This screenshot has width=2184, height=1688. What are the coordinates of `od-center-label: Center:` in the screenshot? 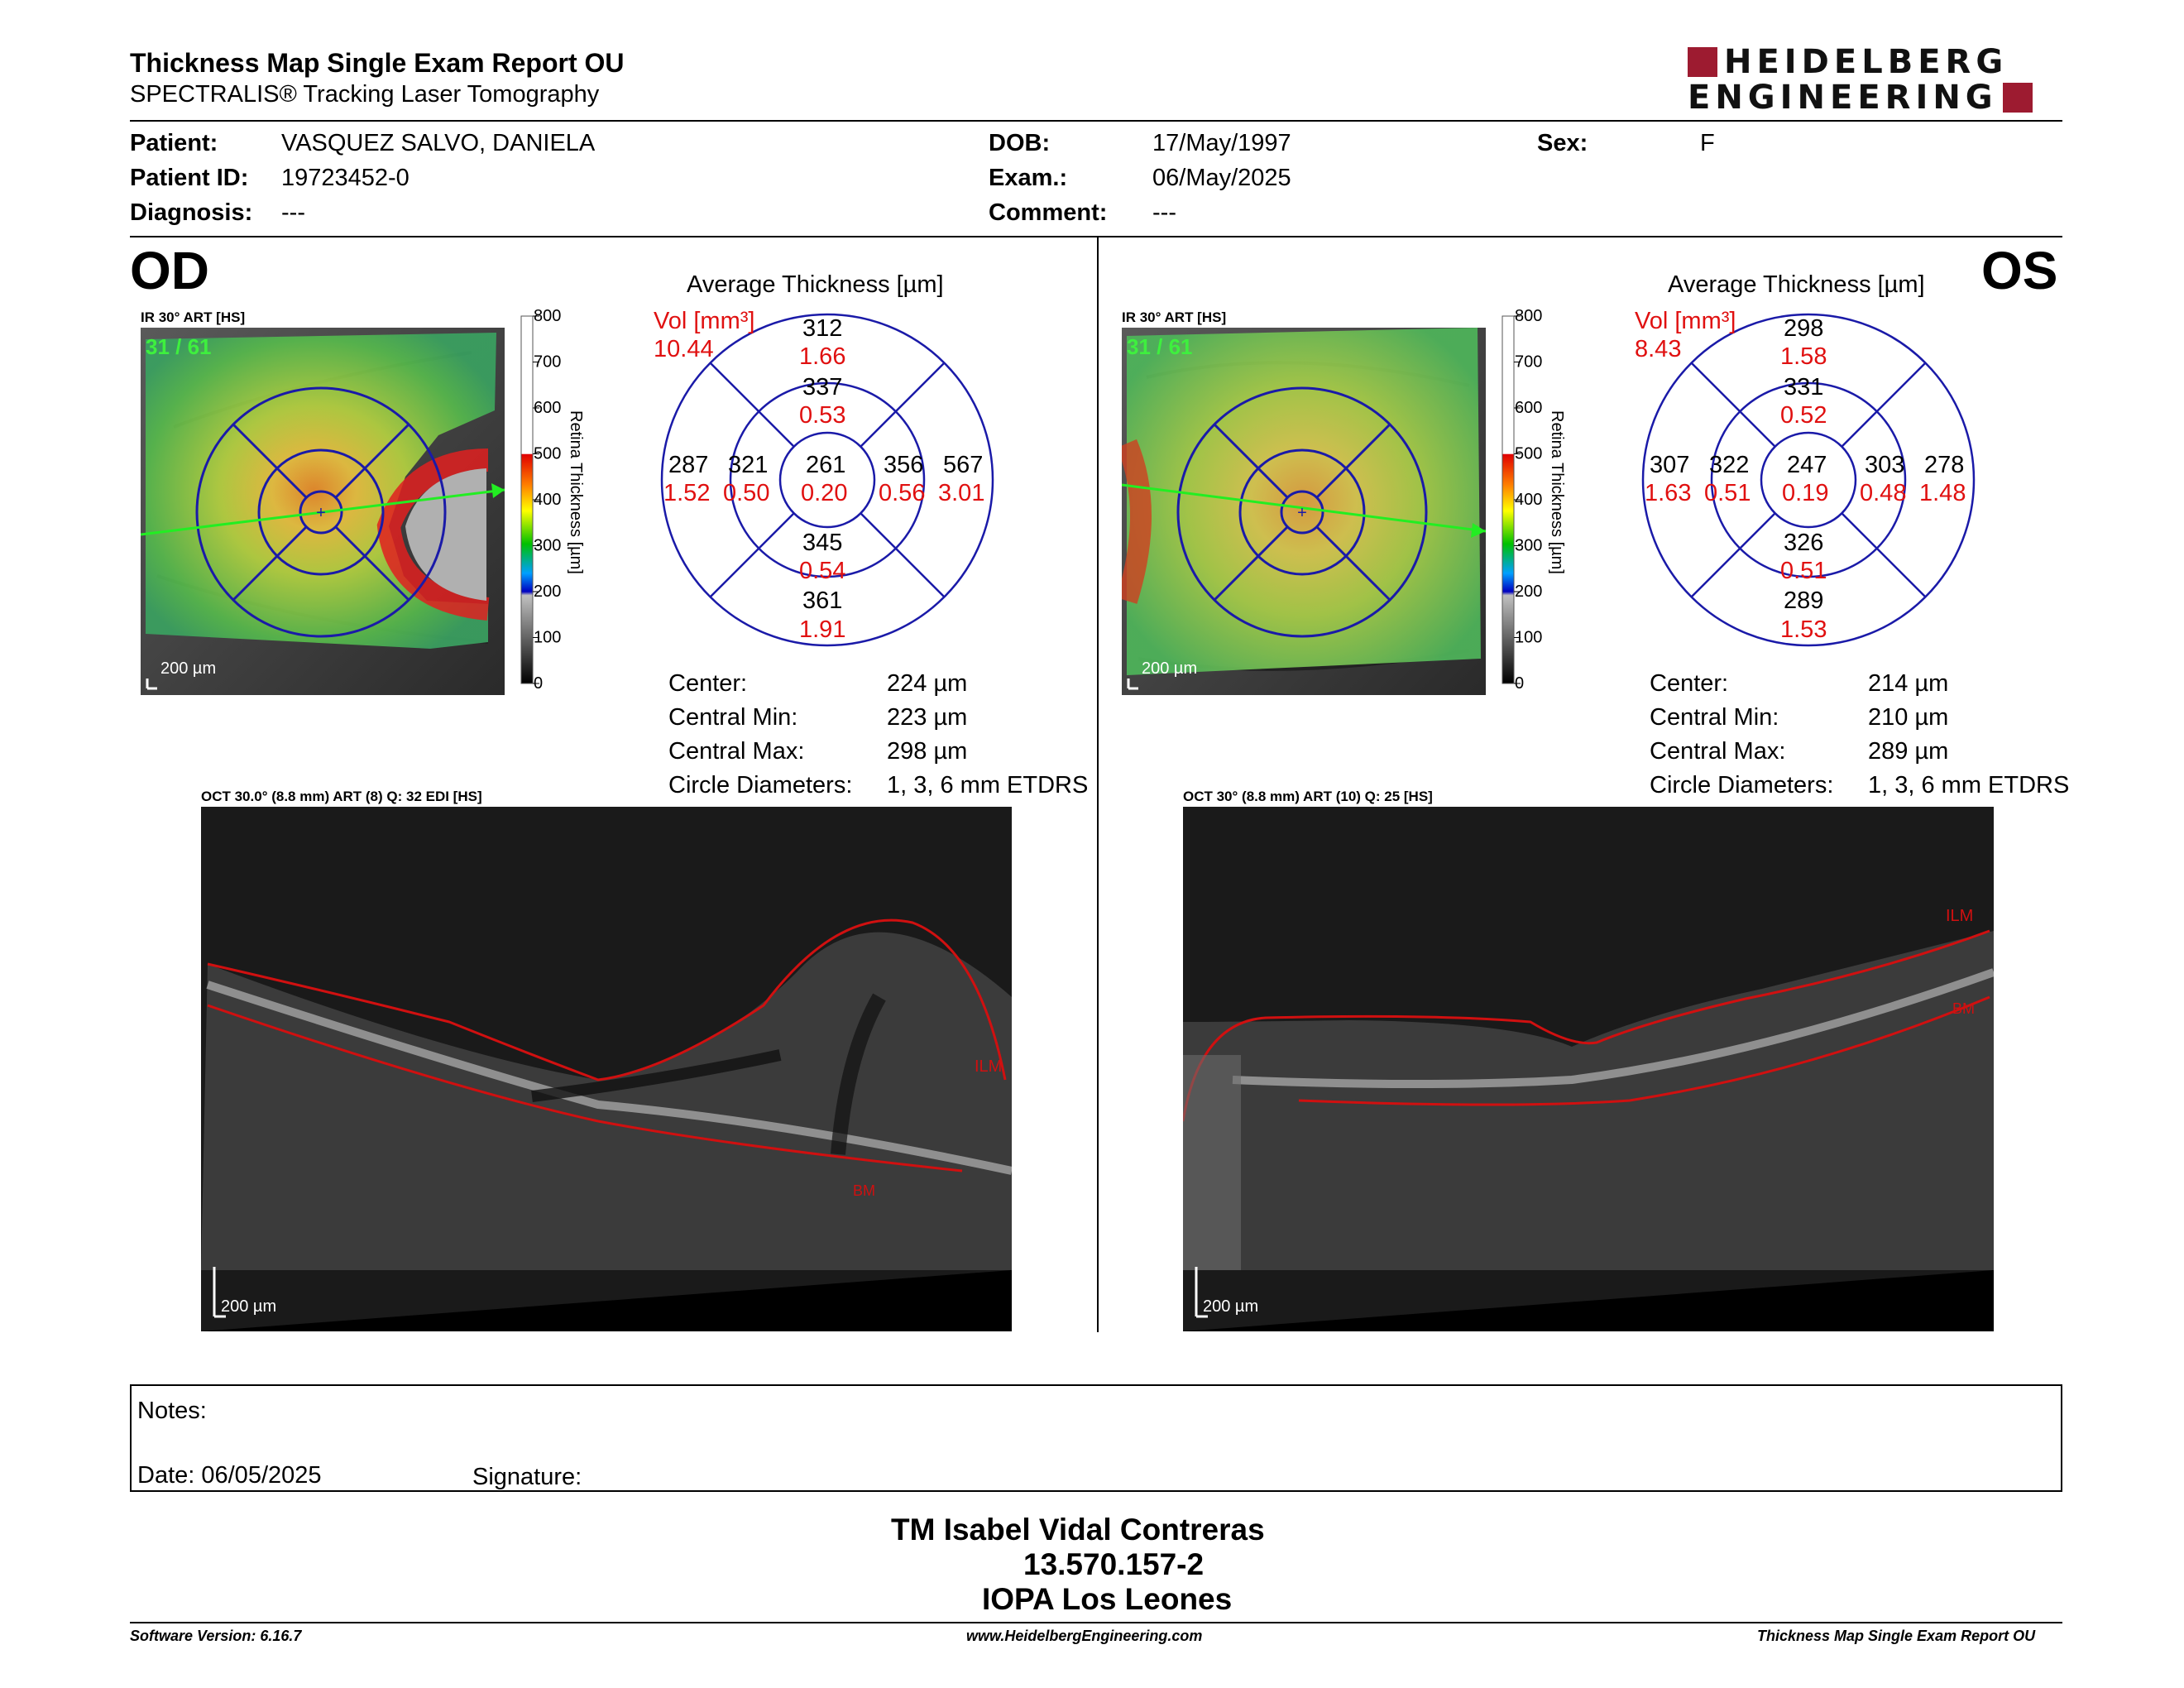 It's located at (708, 683).